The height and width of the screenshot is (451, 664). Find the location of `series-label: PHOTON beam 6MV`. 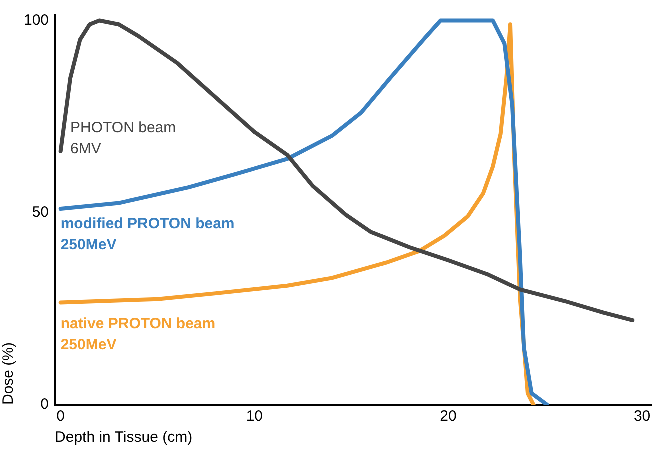

series-label: PHOTON beam 6MV is located at coordinates (123, 138).